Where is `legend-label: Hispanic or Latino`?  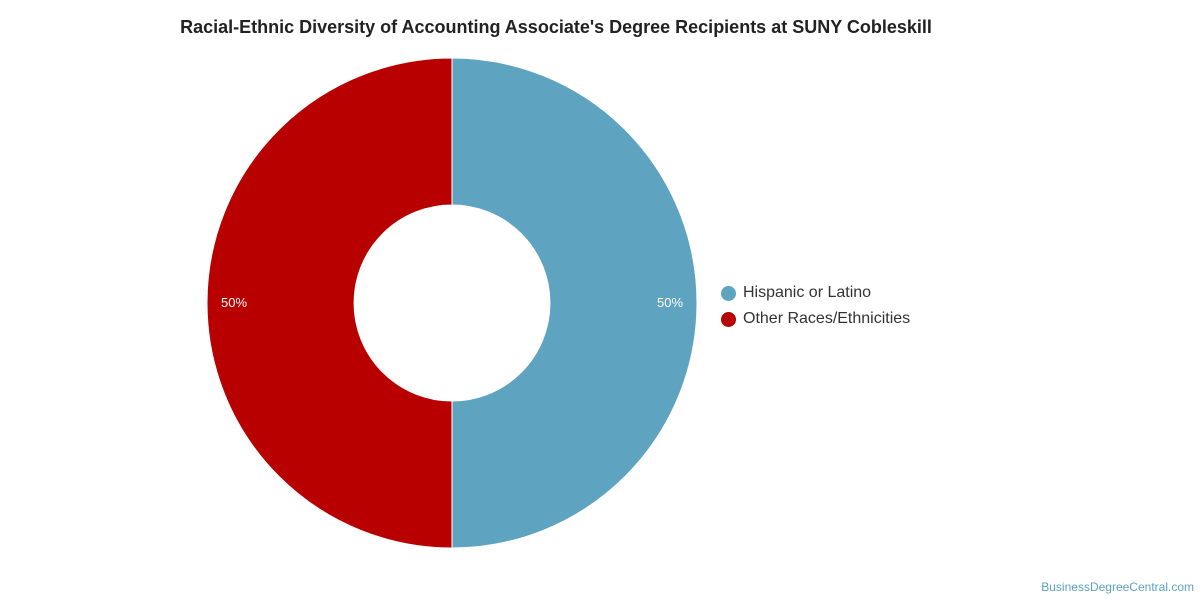 legend-label: Hispanic or Latino is located at coordinates (807, 292).